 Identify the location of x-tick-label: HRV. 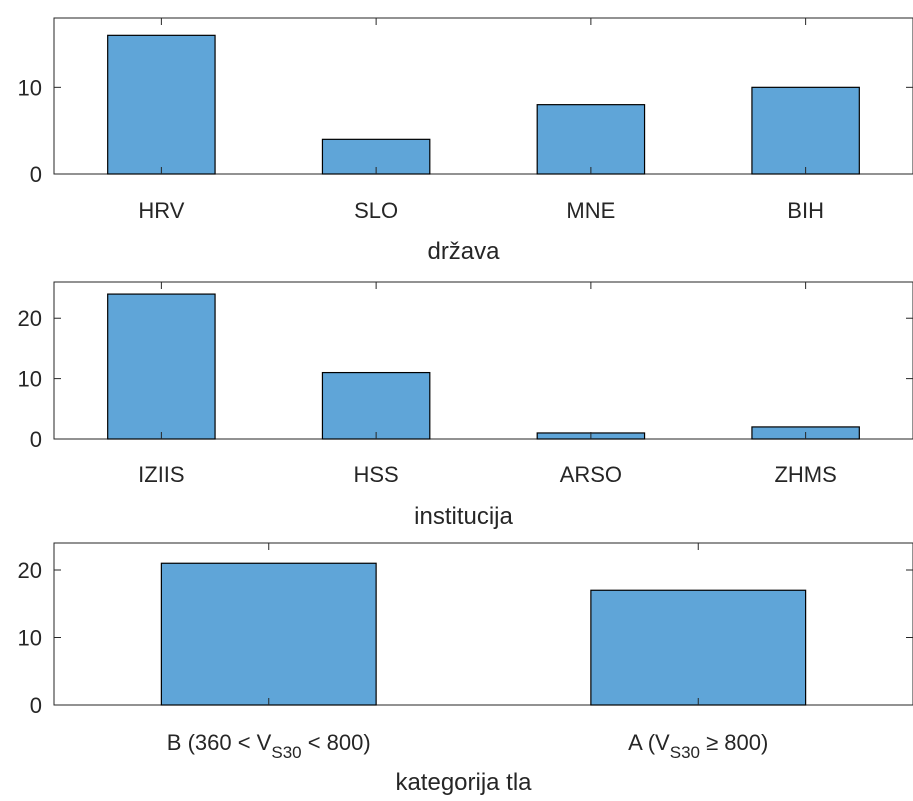
(161, 210).